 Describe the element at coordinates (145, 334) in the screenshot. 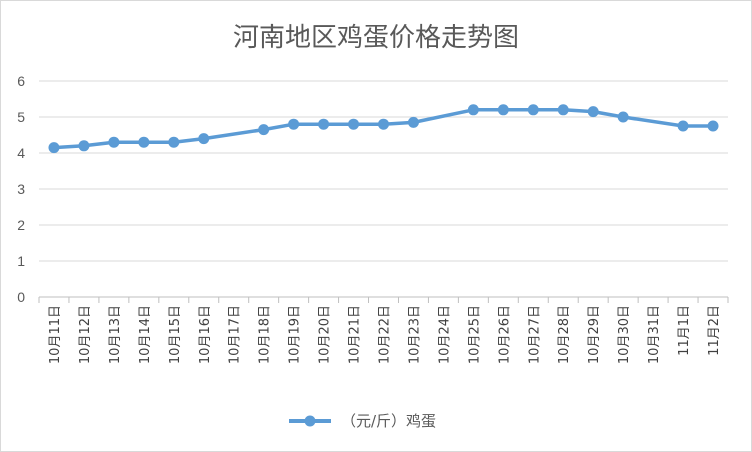

I see `x-tick-label: 10月14日` at that location.